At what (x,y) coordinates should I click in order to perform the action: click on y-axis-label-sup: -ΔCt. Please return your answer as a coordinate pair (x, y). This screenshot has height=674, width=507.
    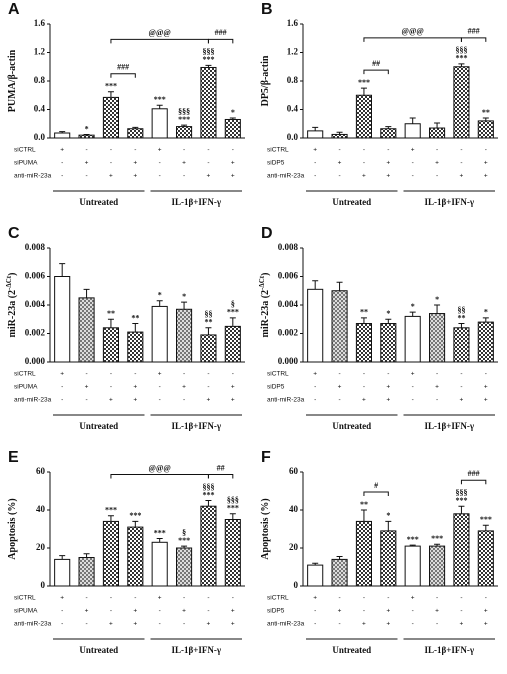
    Looking at the image, I should click on (262, 282).